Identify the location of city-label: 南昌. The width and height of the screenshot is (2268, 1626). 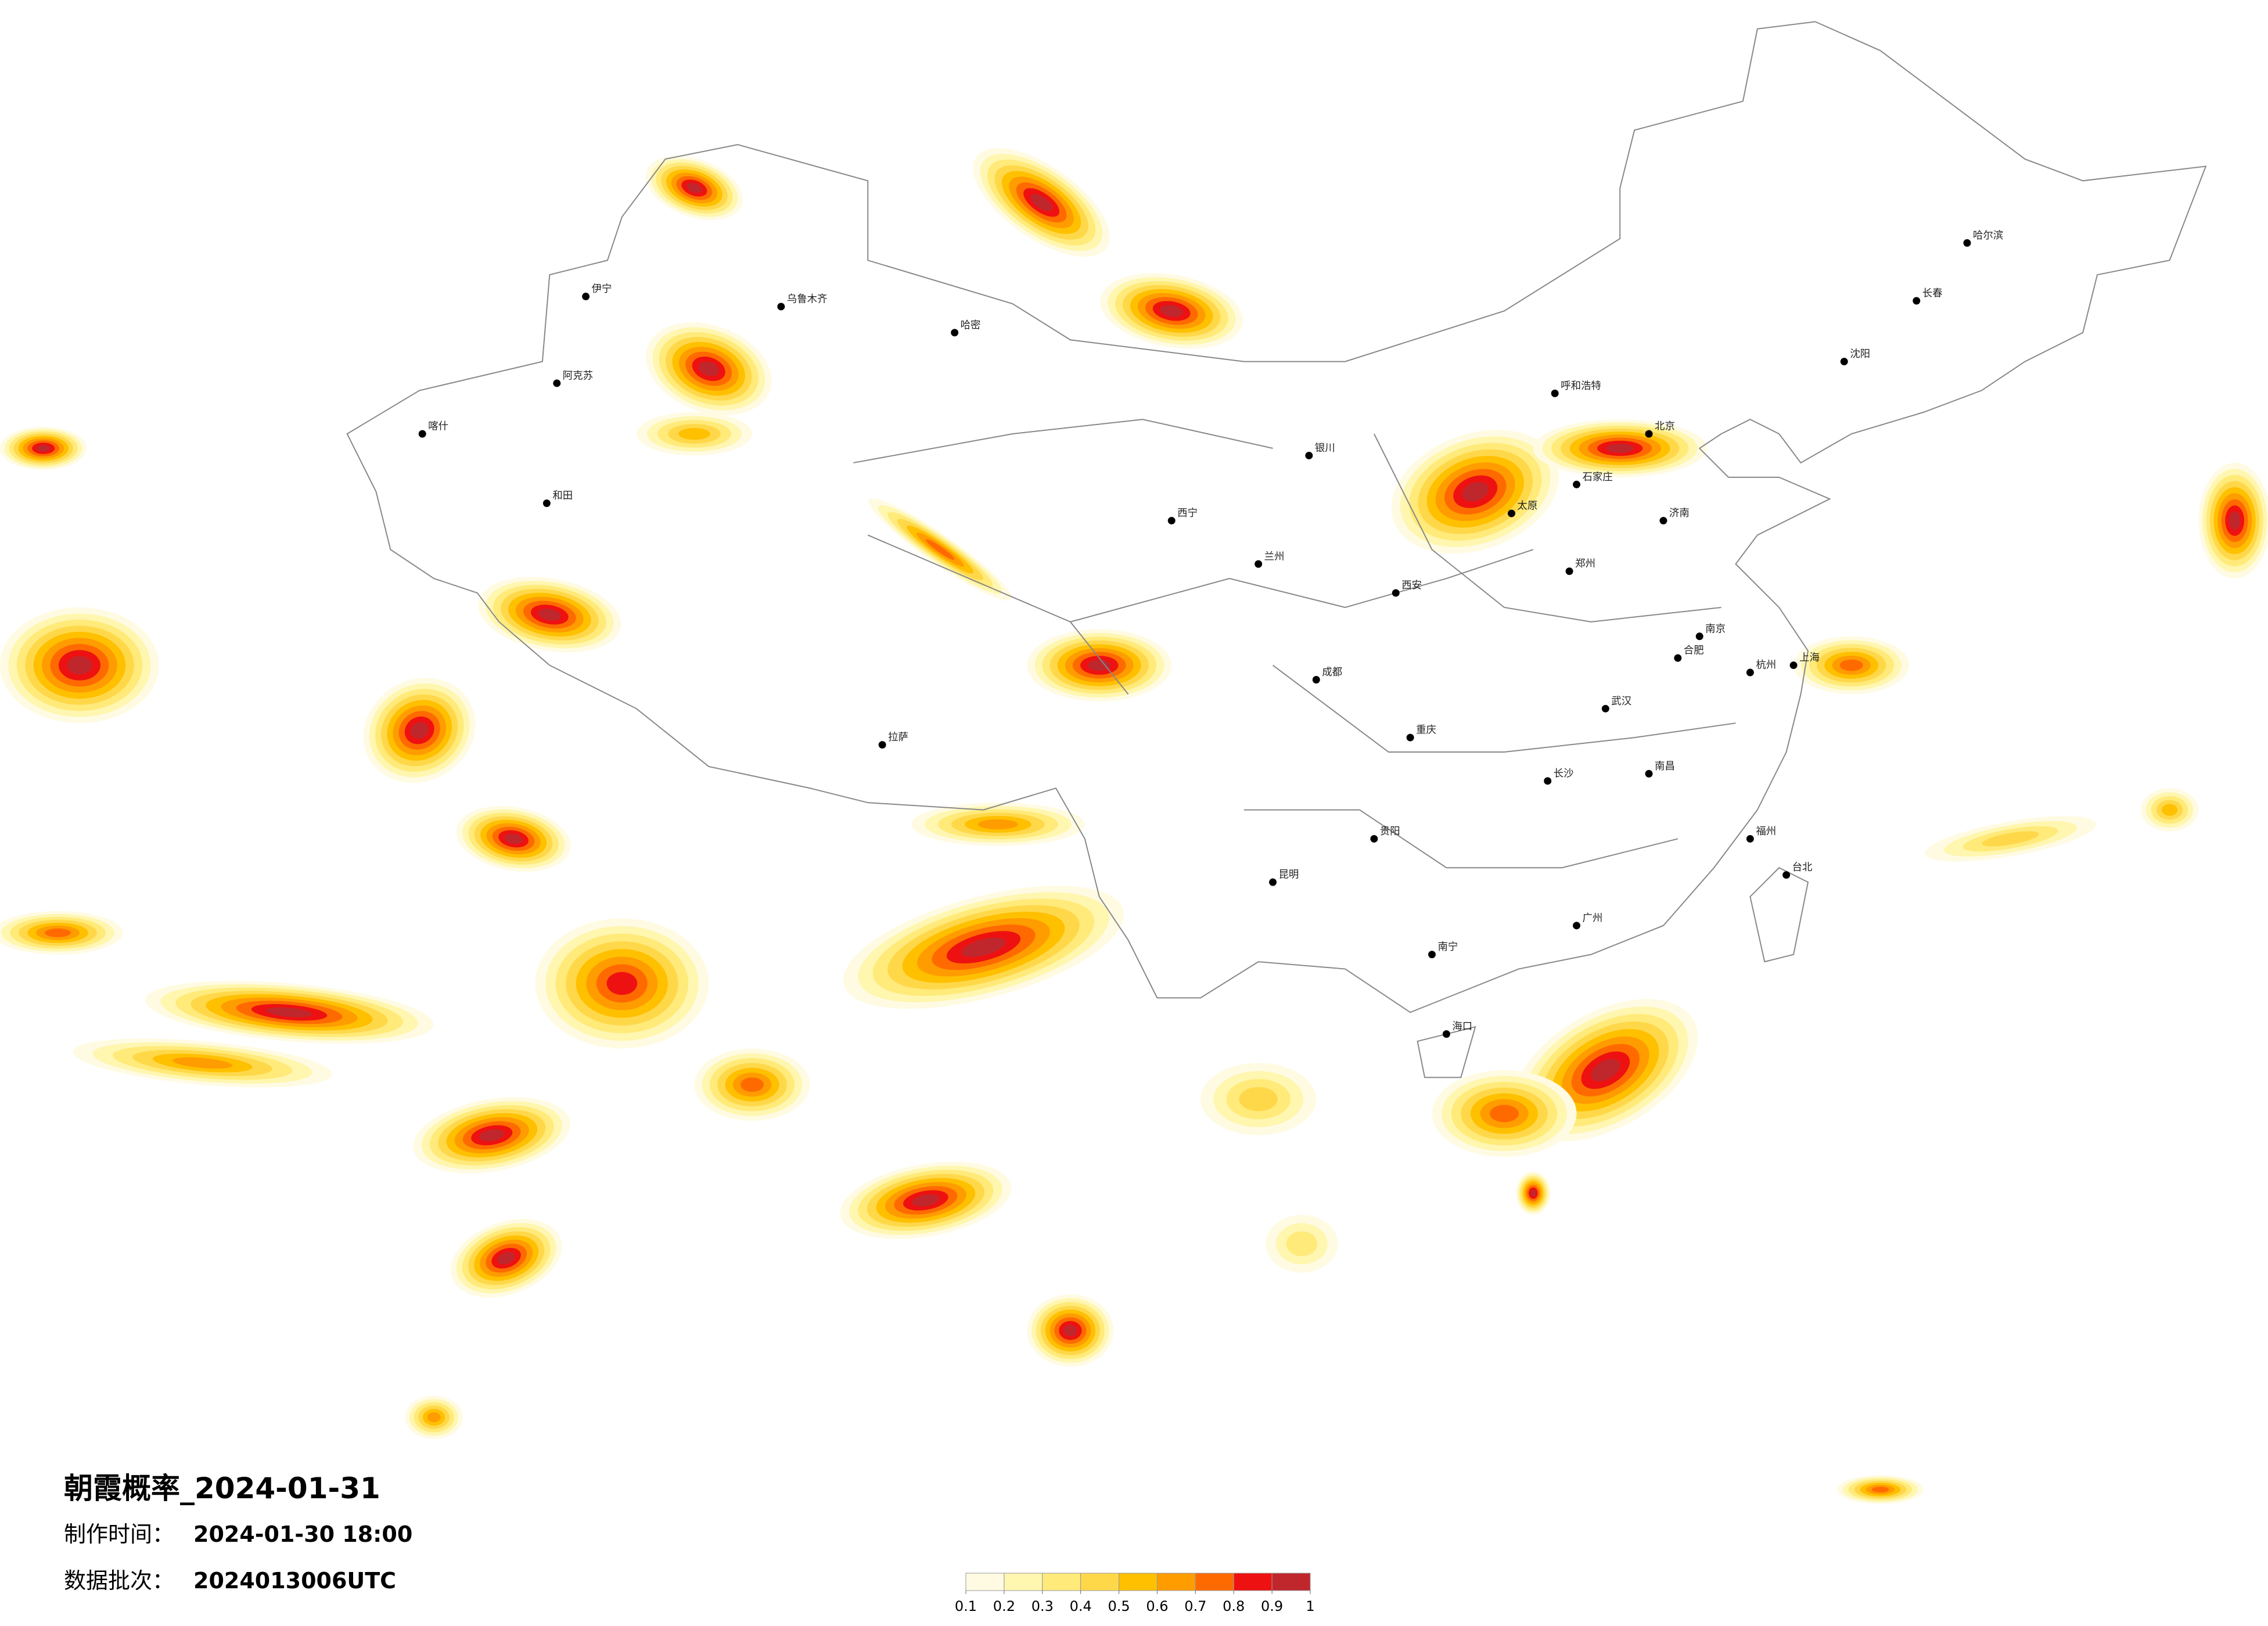
(1665, 767).